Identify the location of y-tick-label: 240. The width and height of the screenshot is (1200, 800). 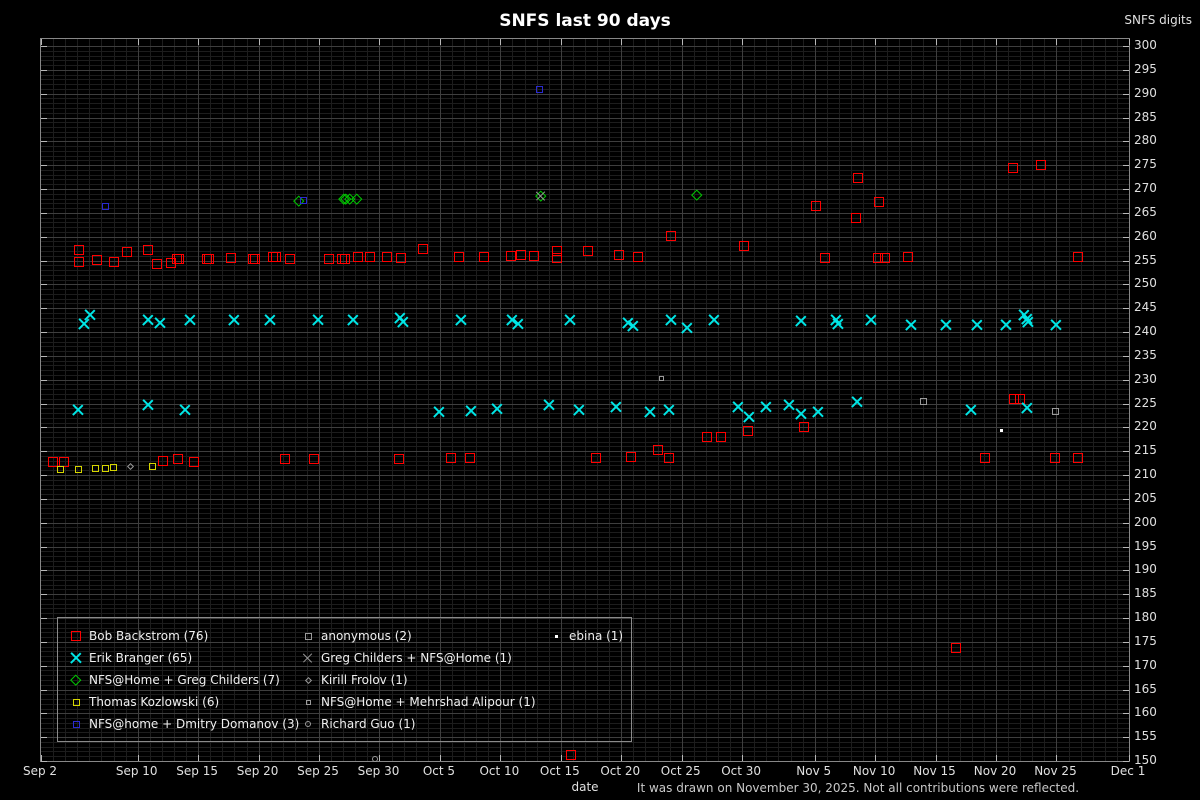
(1145, 331).